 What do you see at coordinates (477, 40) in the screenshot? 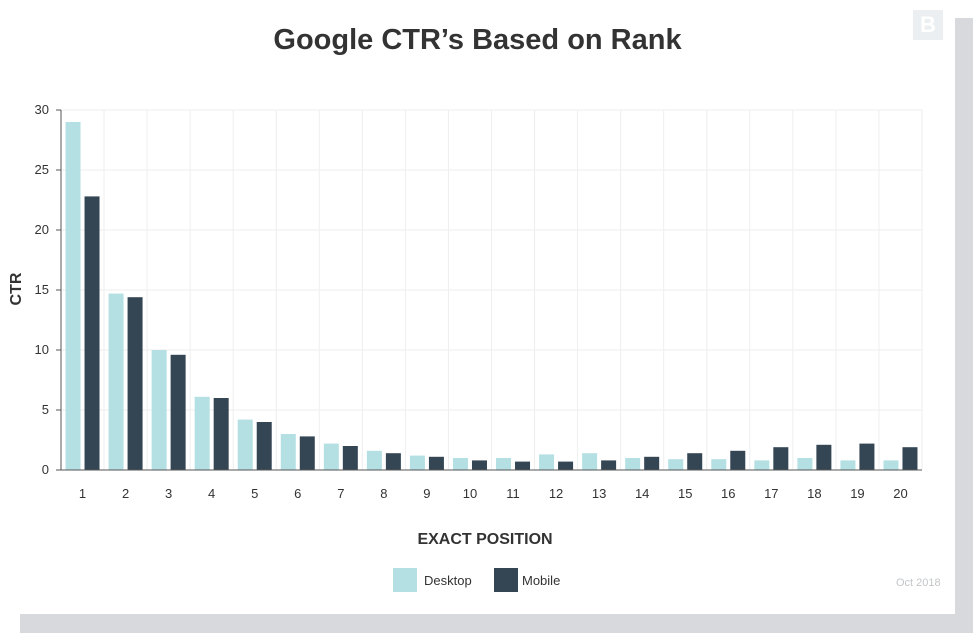
I see `chart-title: Google CTR’s Based on Rank` at bounding box center [477, 40].